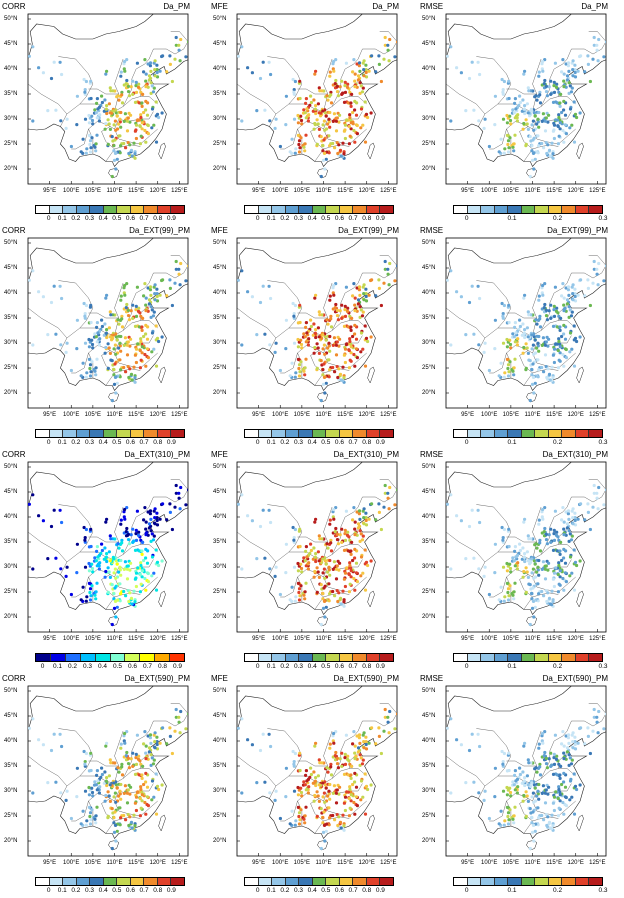 This screenshot has width=624, height=898. I want to click on longitude-label: 125°E, so click(597, 639).